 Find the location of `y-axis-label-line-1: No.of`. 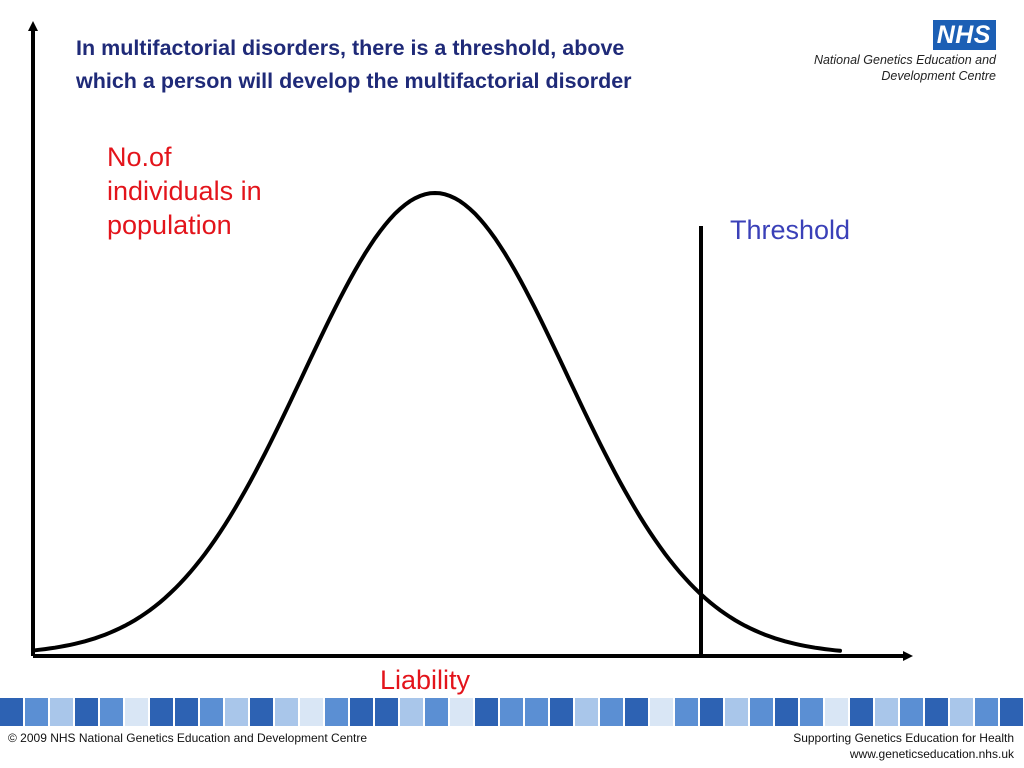

y-axis-label-line-1: No.of is located at coordinates (139, 157).